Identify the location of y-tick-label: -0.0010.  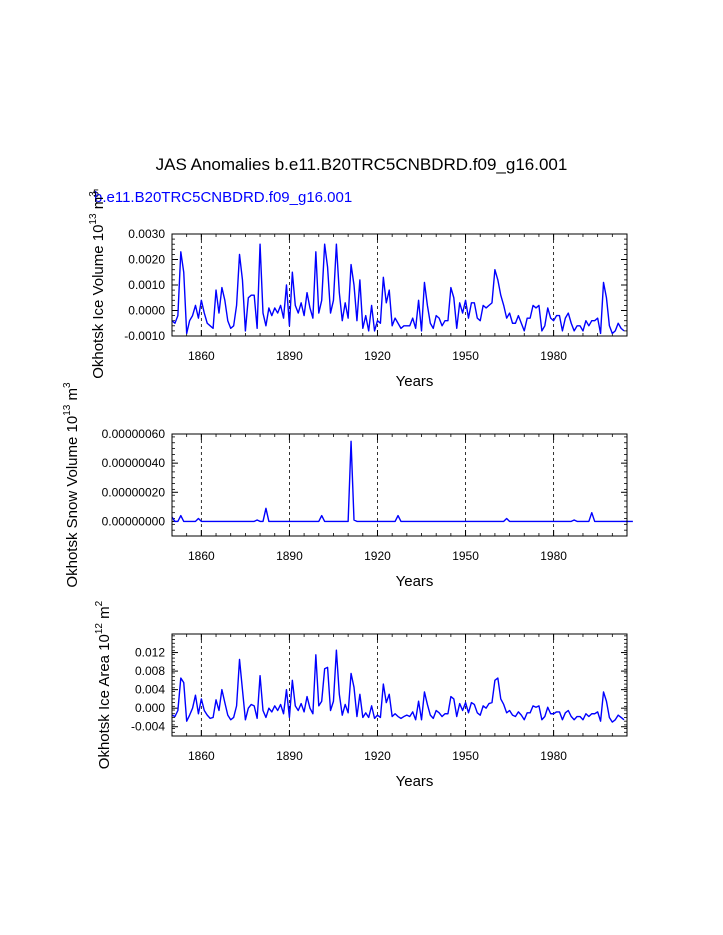
(144, 336).